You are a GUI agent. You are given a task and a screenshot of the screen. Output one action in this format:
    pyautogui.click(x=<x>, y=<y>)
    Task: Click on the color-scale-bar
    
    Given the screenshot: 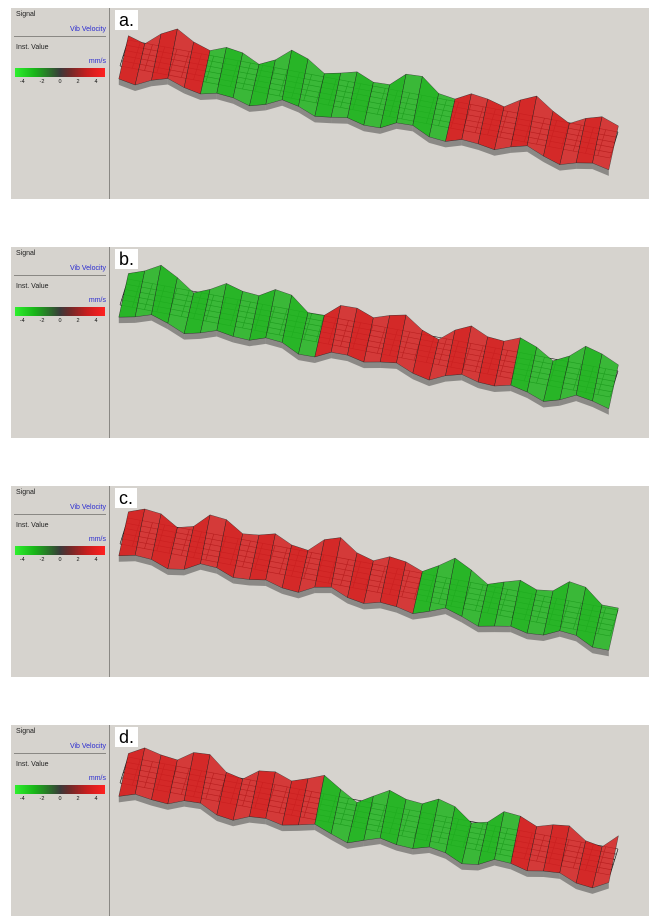 What is the action you would take?
    pyautogui.click(x=60, y=550)
    